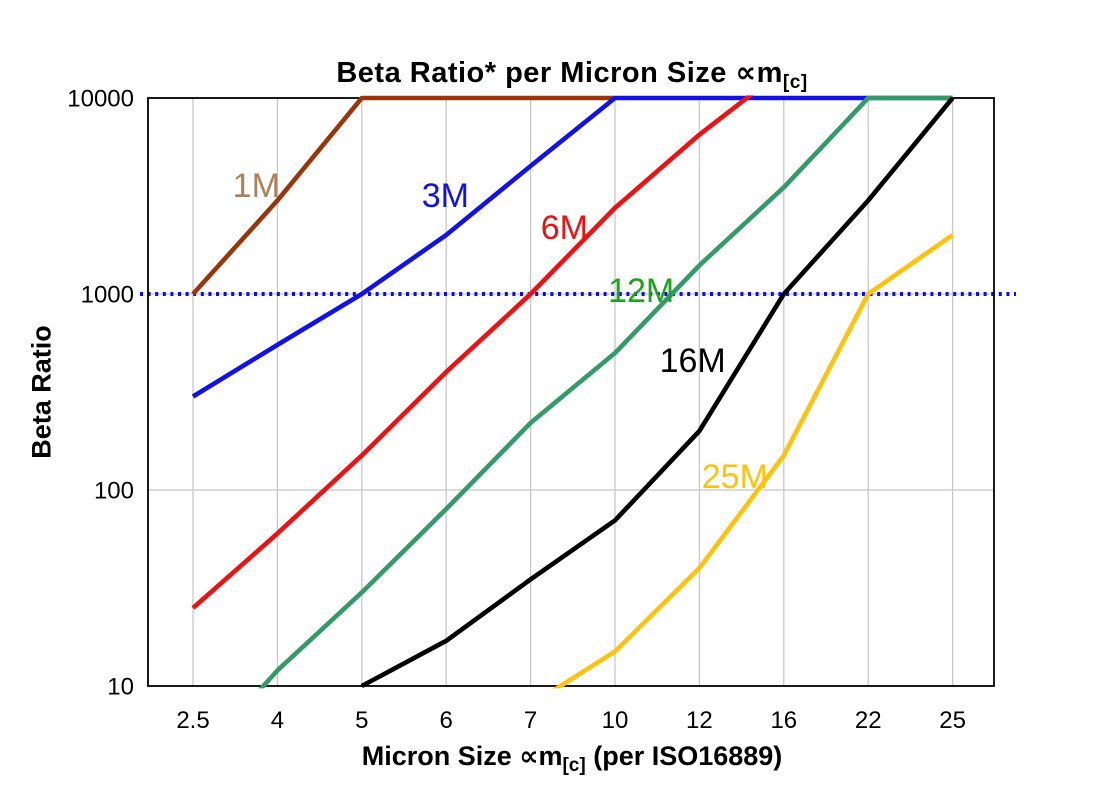 Image resolution: width=1108 pixels, height=794 pixels. I want to click on x-axis-label-subscript: [c], so click(574, 765).